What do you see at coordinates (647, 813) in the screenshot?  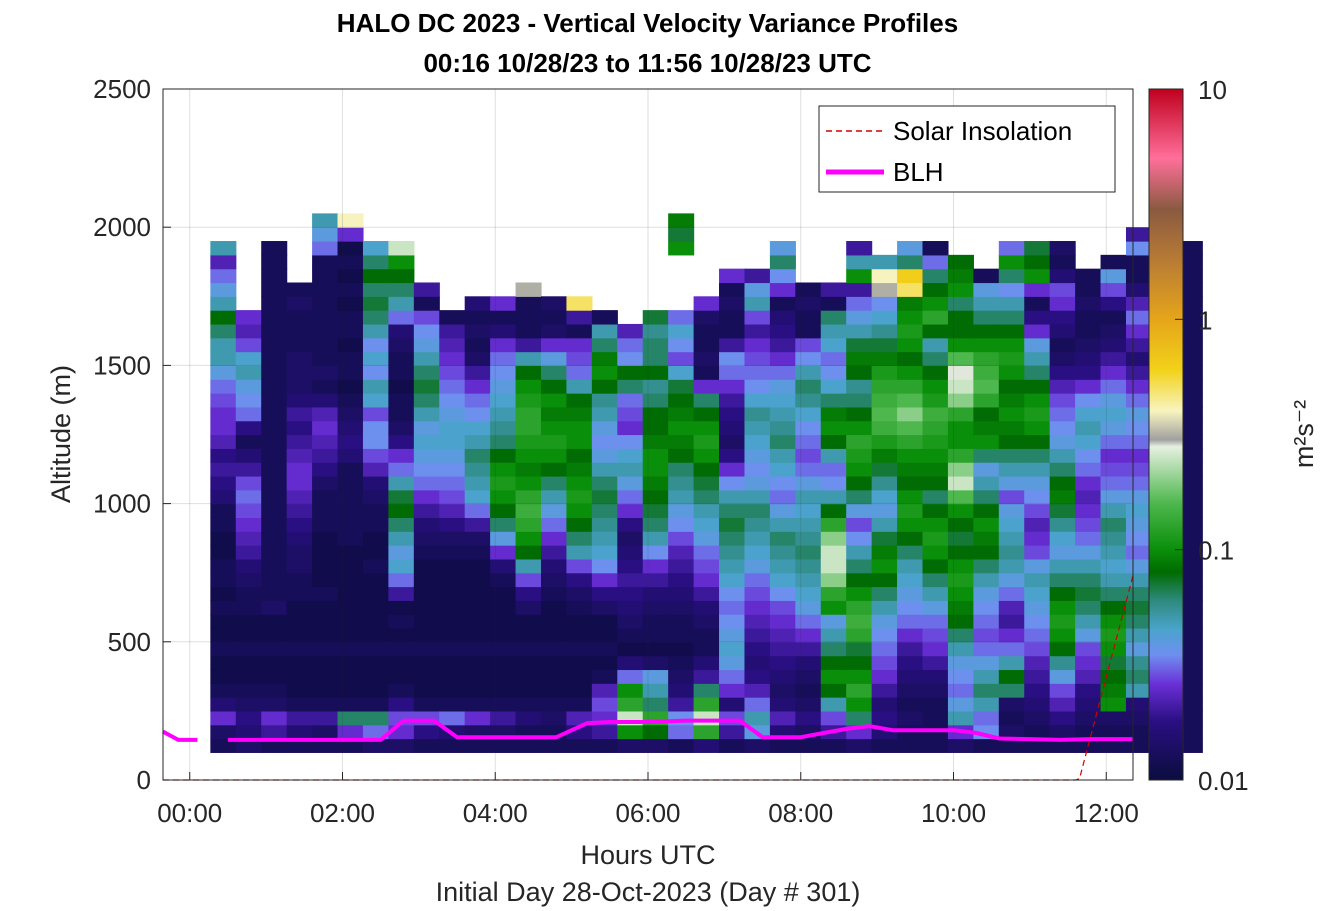 I see `x-tick-label: 06:00` at bounding box center [647, 813].